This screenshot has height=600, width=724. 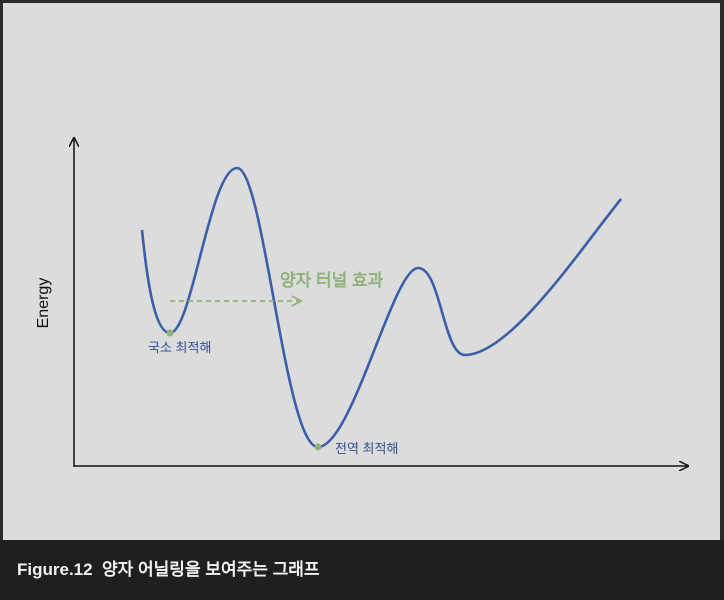 I want to click on local-min-dot, so click(x=170, y=333).